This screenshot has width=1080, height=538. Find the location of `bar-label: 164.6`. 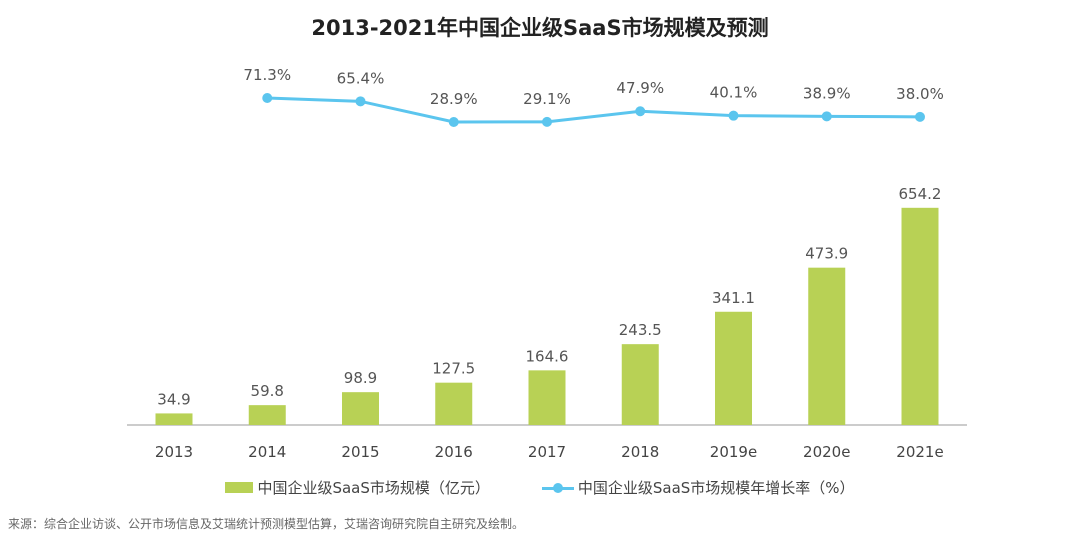

bar-label: 164.6 is located at coordinates (547, 356).